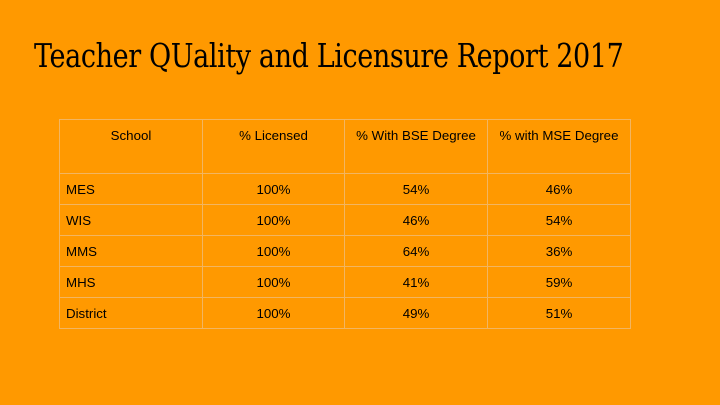 The image size is (720, 405). What do you see at coordinates (559, 251) in the screenshot?
I see `cell-mse: 36%` at bounding box center [559, 251].